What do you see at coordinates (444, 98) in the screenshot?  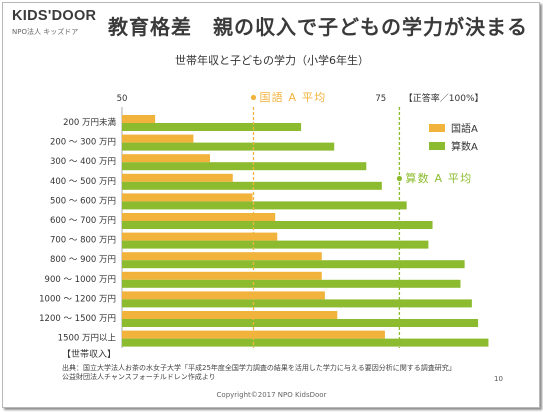 I see `x-axis-label: 【正答率／100%】` at bounding box center [444, 98].